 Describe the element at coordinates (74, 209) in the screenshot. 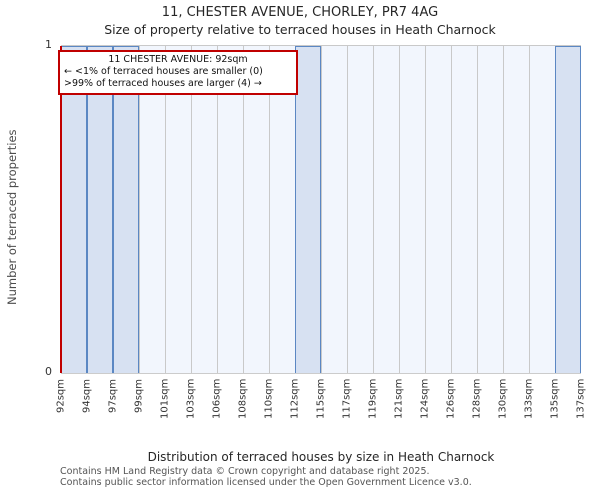

I see `bar-92sqm` at that location.